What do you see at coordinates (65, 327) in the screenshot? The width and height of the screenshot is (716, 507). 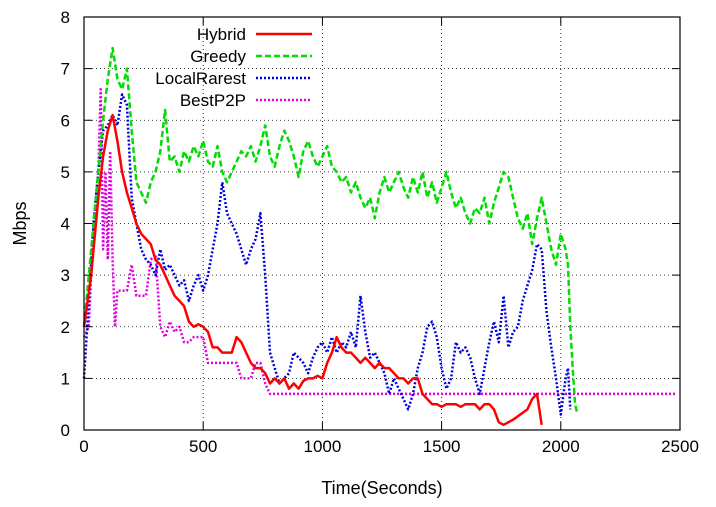 I see `y-tick-label: 2` at bounding box center [65, 327].